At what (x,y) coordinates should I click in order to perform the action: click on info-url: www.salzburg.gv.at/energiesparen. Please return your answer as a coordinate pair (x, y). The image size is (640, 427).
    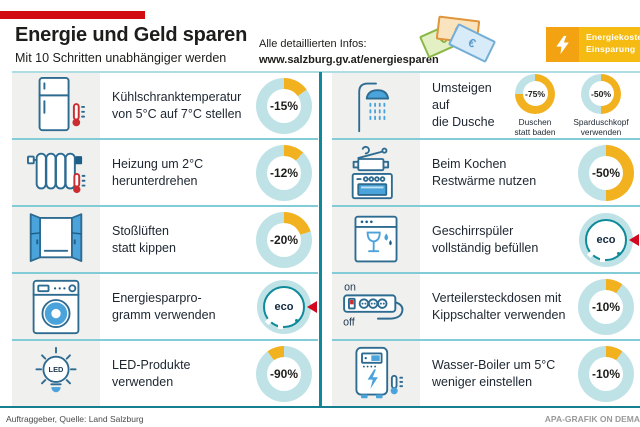
    Looking at the image, I should click on (349, 59).